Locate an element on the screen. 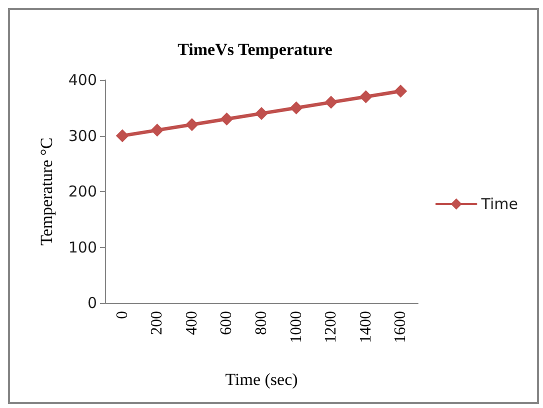  y-tick-label: 0 is located at coordinates (92, 303).